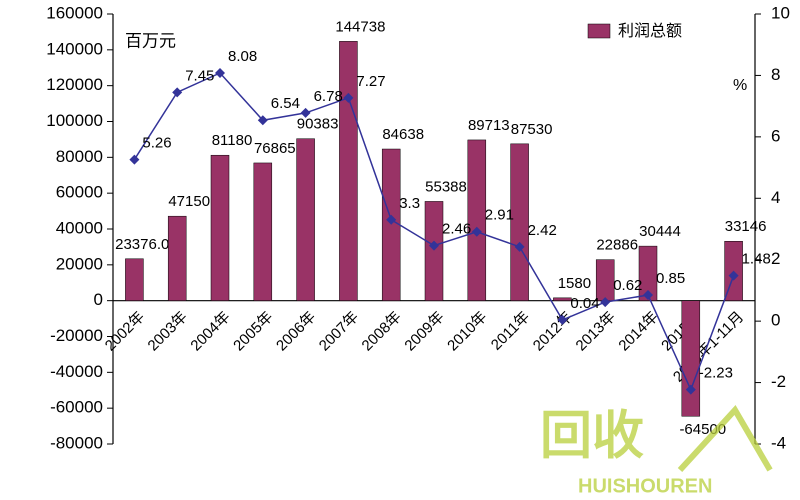 Image resolution: width=800 pixels, height=500 pixels. What do you see at coordinates (775, 320) in the screenshot?
I see `y2-tick-label: 0` at bounding box center [775, 320].